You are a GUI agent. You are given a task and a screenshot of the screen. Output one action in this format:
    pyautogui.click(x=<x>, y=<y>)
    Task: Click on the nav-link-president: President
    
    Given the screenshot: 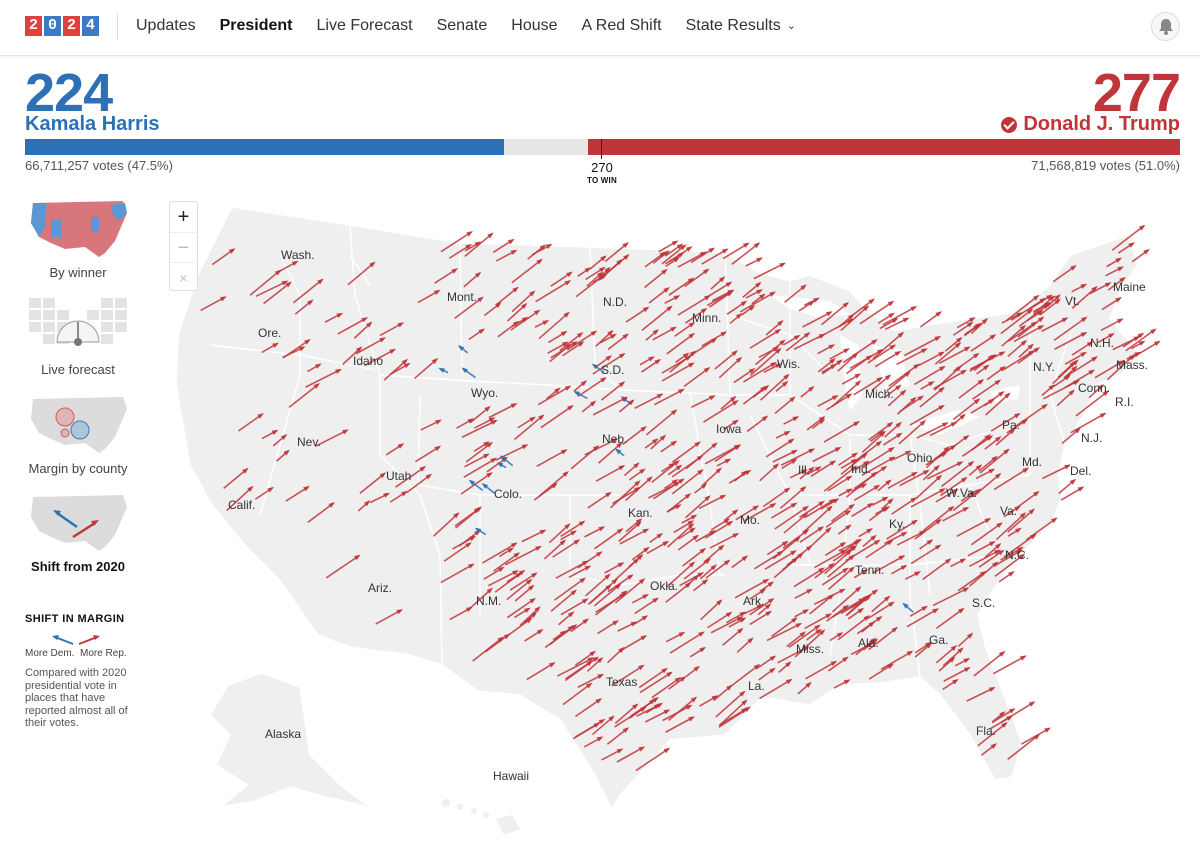 What is the action you would take?
    pyautogui.click(x=256, y=25)
    